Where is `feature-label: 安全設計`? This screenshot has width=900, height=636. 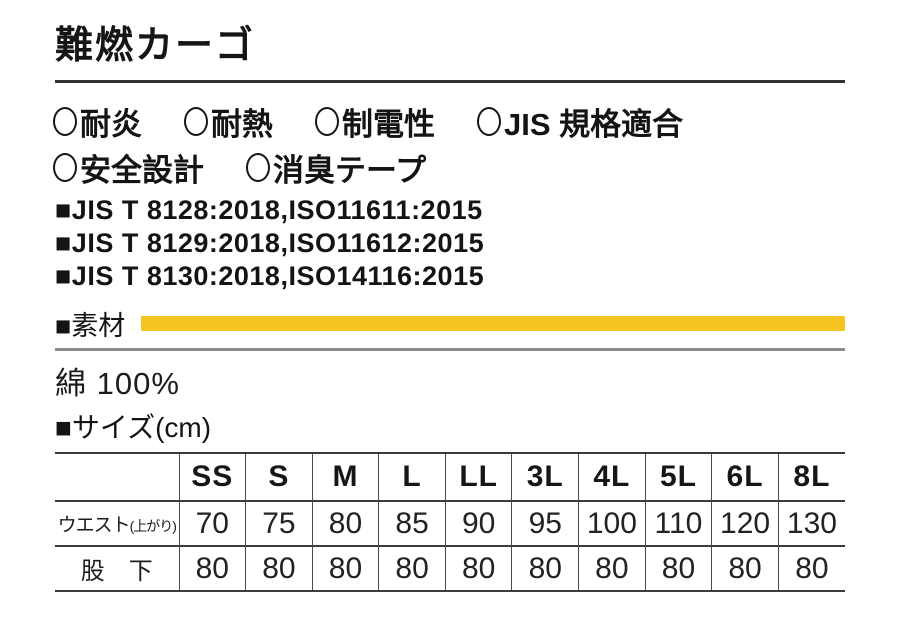 feature-label: 安全設計 is located at coordinates (142, 170).